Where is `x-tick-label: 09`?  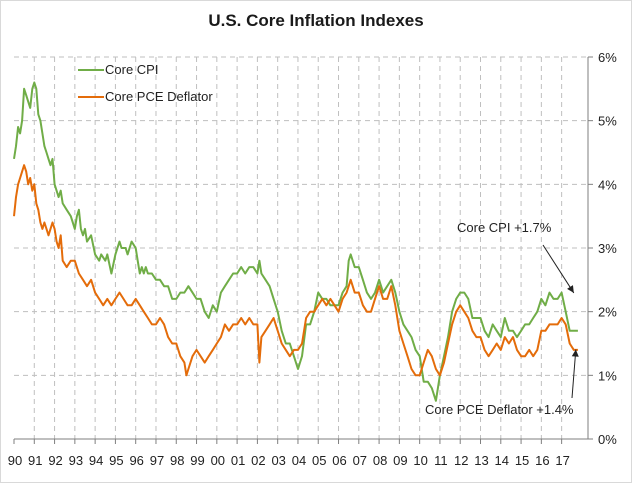 x-tick-label: 09 is located at coordinates (400, 460).